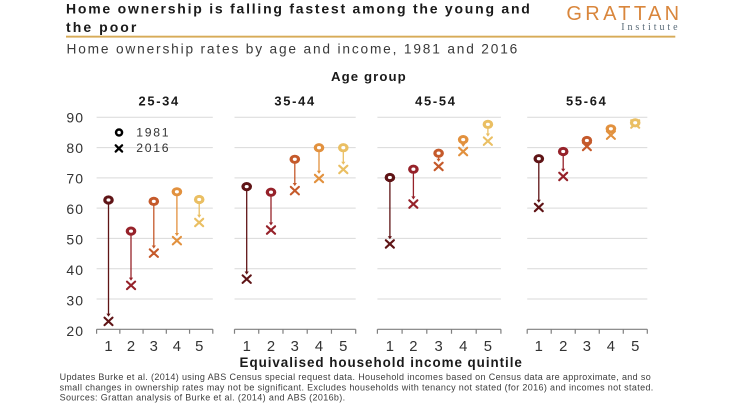  Describe the element at coordinates (650, 27) in the screenshot. I see `svg-text: Institute` at that location.